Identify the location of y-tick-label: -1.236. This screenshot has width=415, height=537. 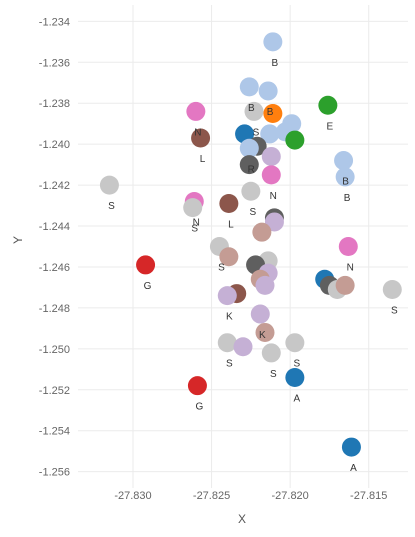
(54, 63).